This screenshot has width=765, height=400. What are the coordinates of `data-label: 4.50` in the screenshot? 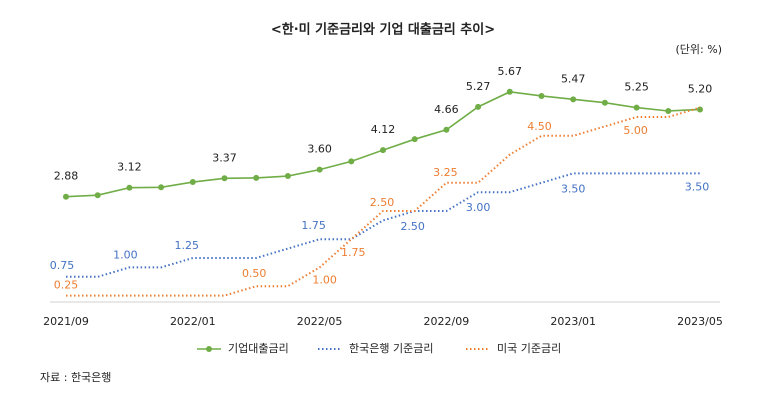 It's located at (539, 126).